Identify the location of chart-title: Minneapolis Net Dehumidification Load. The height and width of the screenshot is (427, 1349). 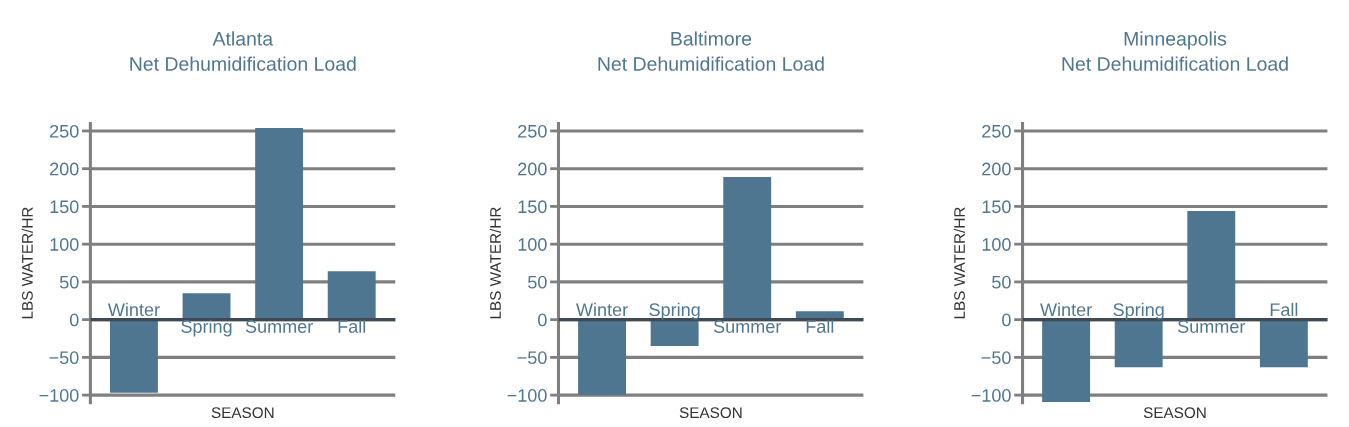
(1175, 51).